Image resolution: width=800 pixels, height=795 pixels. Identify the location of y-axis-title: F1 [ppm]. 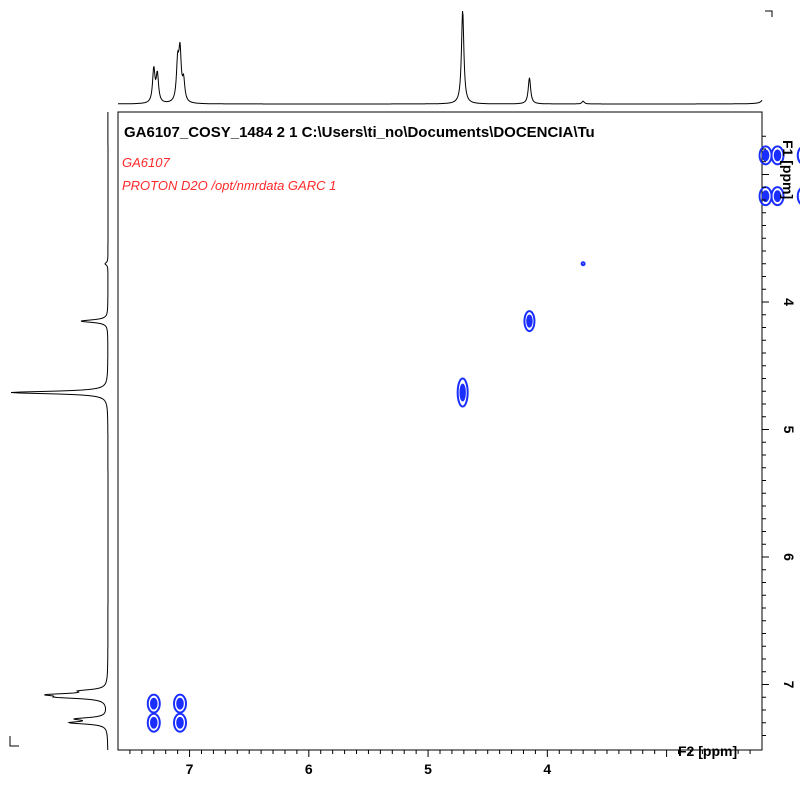
(788, 169).